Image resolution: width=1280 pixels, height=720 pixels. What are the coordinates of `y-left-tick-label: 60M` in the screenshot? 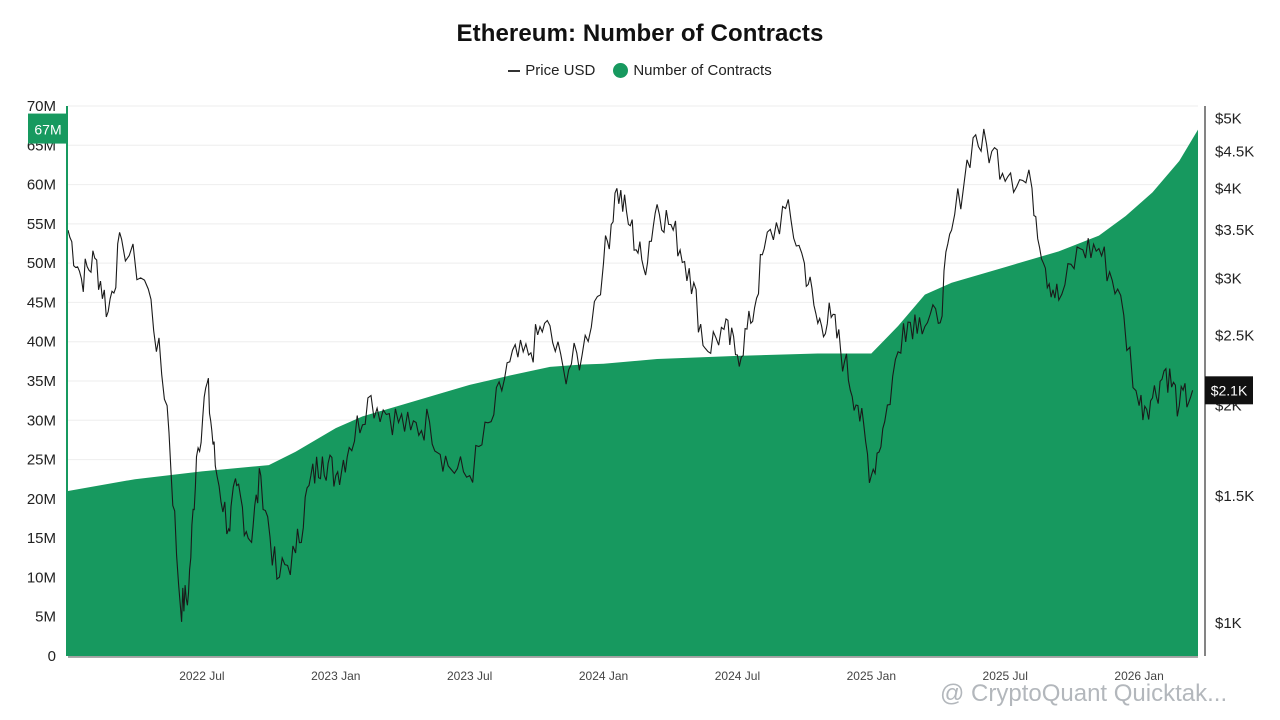 It's located at (41, 185).